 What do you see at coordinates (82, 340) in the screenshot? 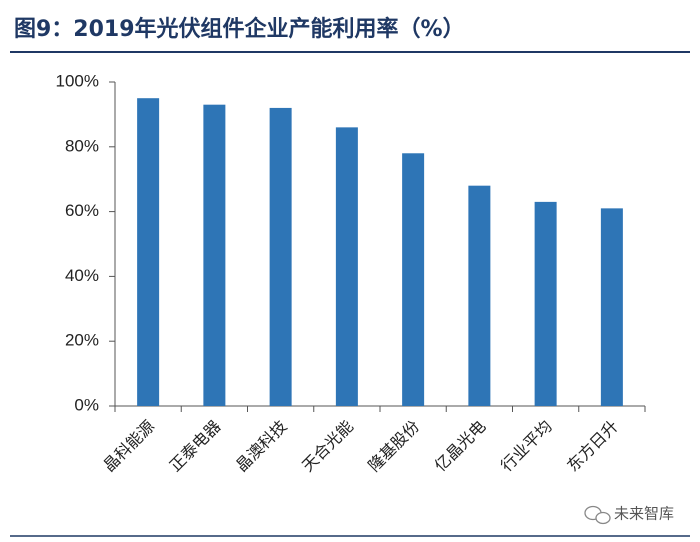
I see `y-tick-label: 20%` at bounding box center [82, 340].